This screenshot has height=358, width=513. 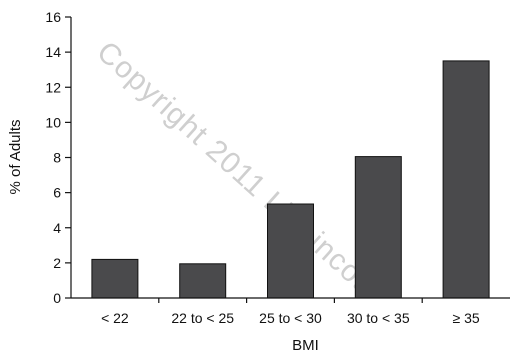 I want to click on y-ticks-group: 0 2 4 6 8 10 12 14 16, so click(x=58, y=157).